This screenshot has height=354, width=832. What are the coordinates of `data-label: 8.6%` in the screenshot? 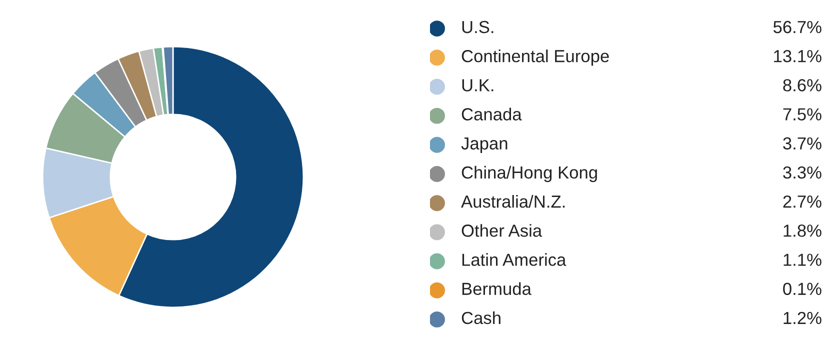 It's located at (802, 85).